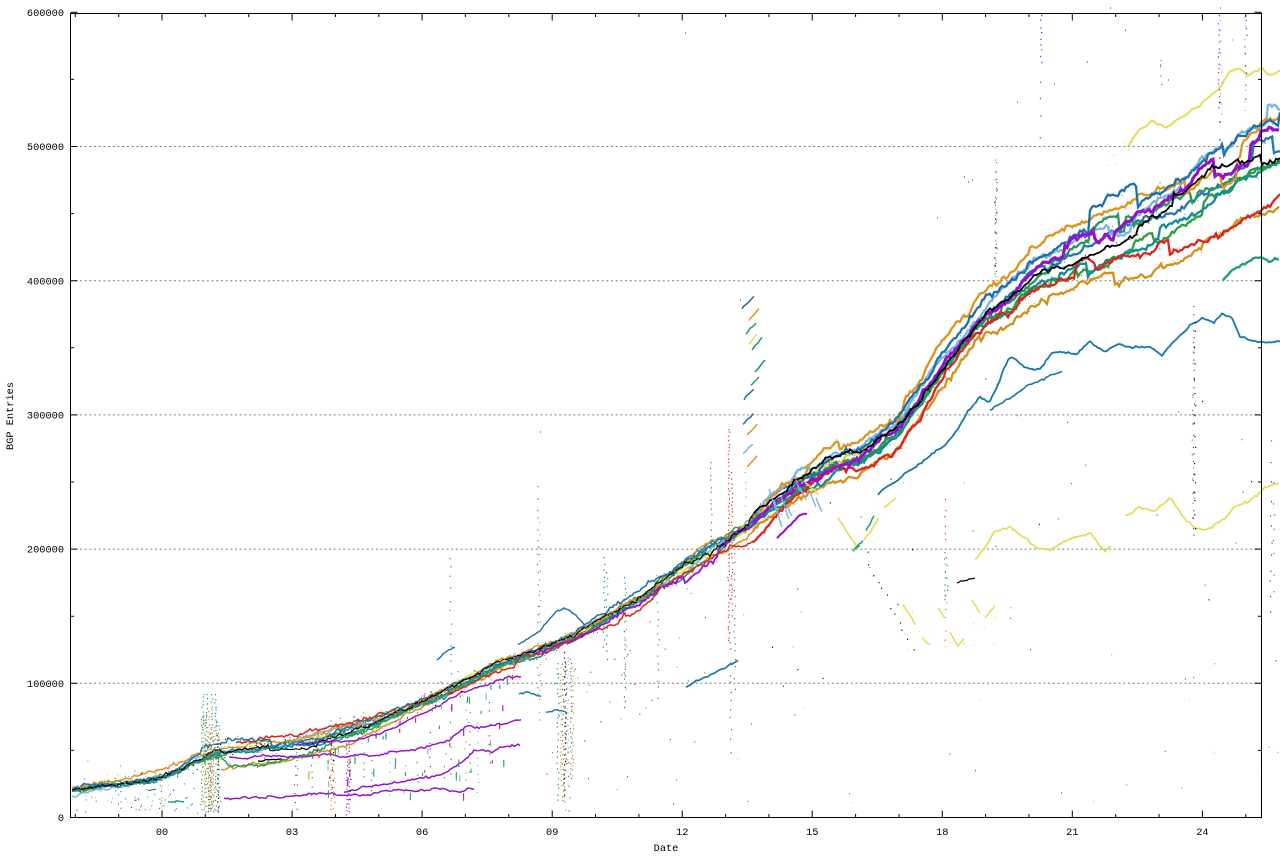  I want to click on svg-text: 15, so click(812, 833).